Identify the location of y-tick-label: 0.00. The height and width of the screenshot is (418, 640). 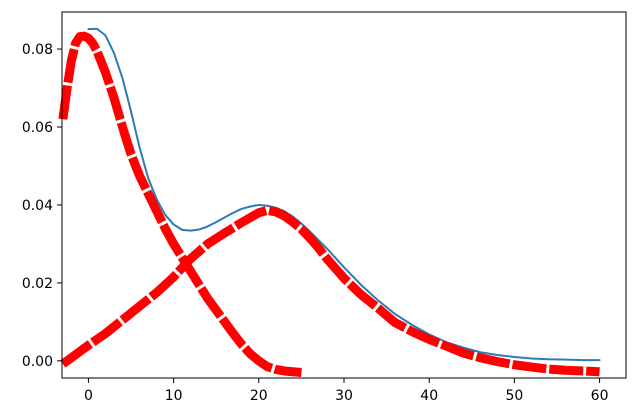
(37, 362).